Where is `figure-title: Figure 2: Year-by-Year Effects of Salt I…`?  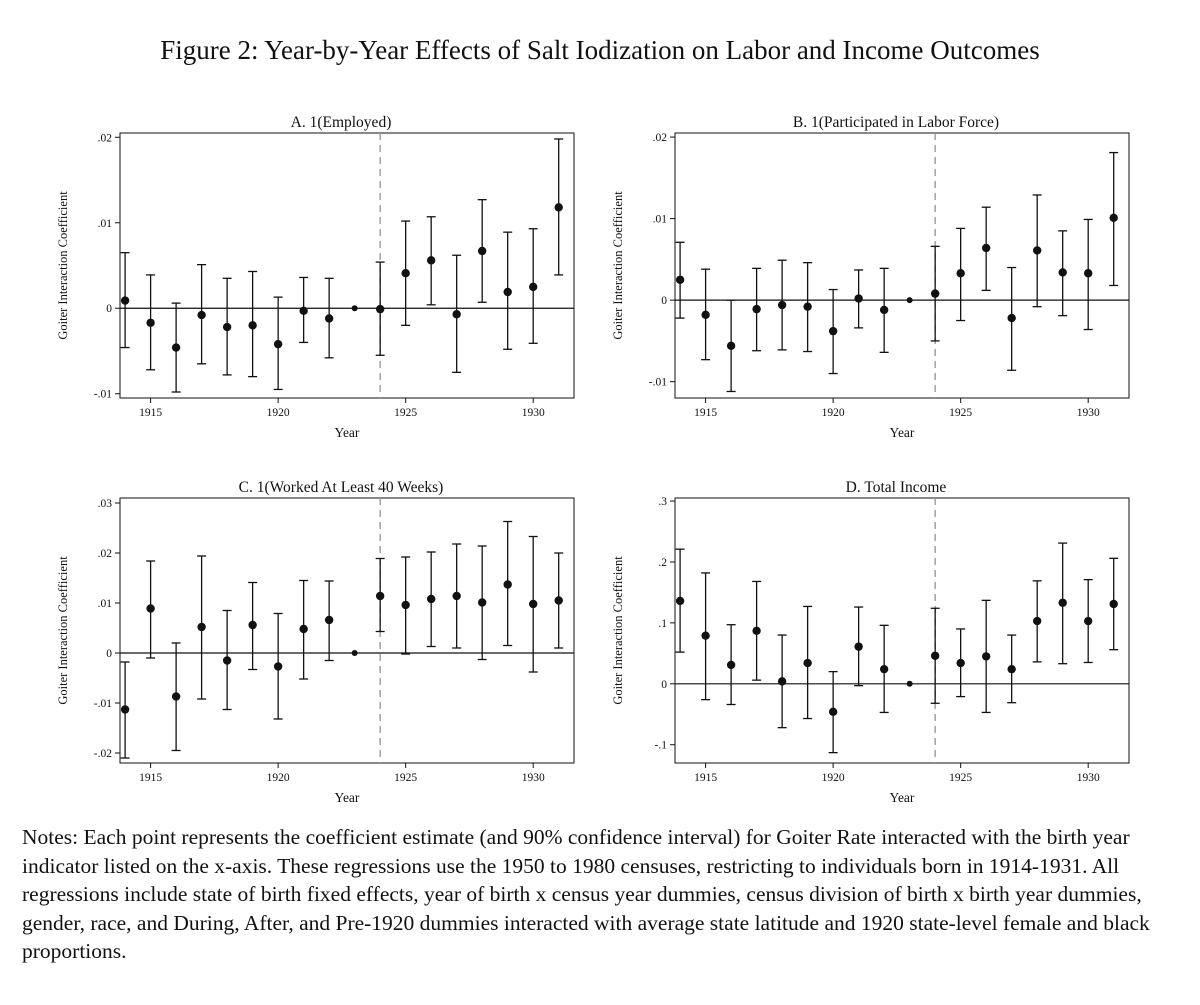 figure-title: Figure 2: Year-by-Year Effects of Salt I… is located at coordinates (600, 50).